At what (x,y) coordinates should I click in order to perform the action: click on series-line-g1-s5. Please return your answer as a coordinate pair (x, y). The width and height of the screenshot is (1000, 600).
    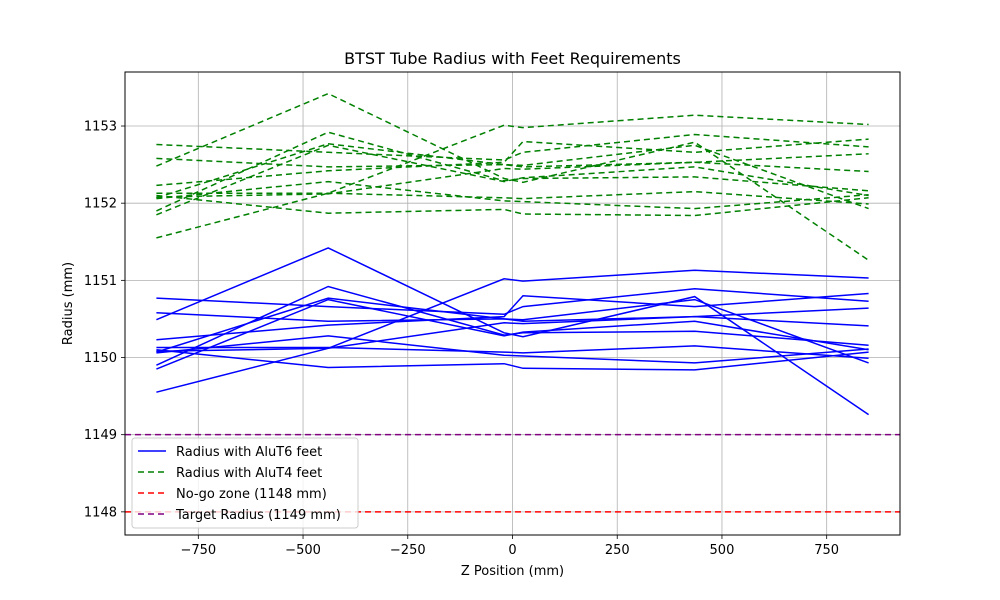
    Looking at the image, I should click on (512, 162).